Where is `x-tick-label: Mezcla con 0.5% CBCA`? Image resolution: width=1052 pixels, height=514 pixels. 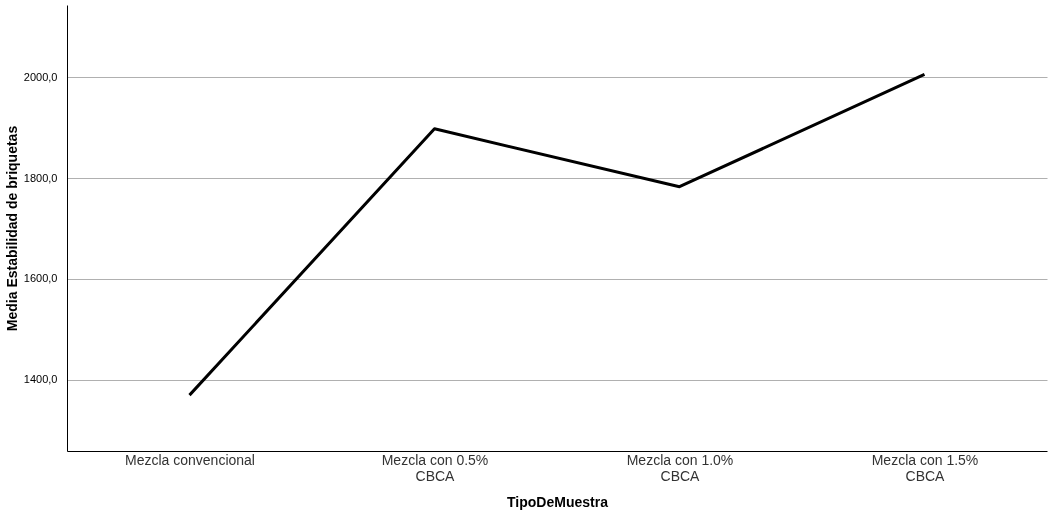
x-tick-label: Mezcla con 0.5% CBCA is located at coordinates (435, 467).